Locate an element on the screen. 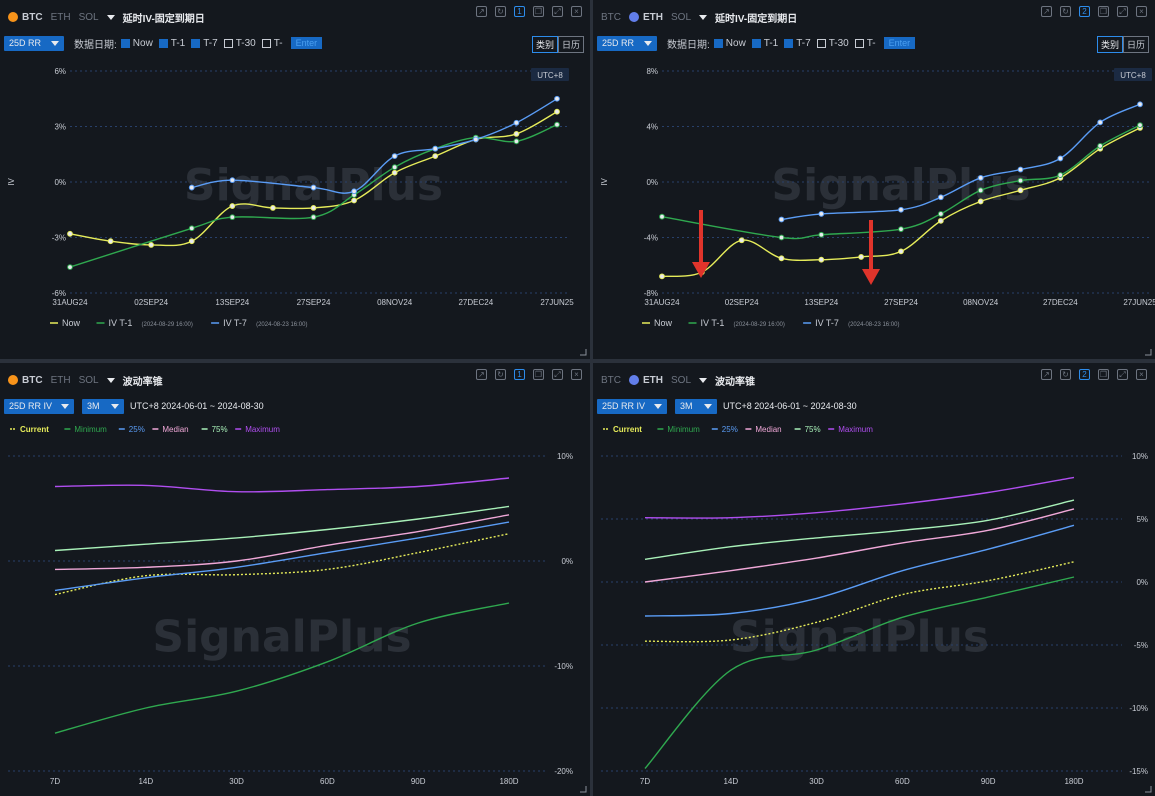 The height and width of the screenshot is (796, 1155). y-tick-label: -10% is located at coordinates (1138, 708).